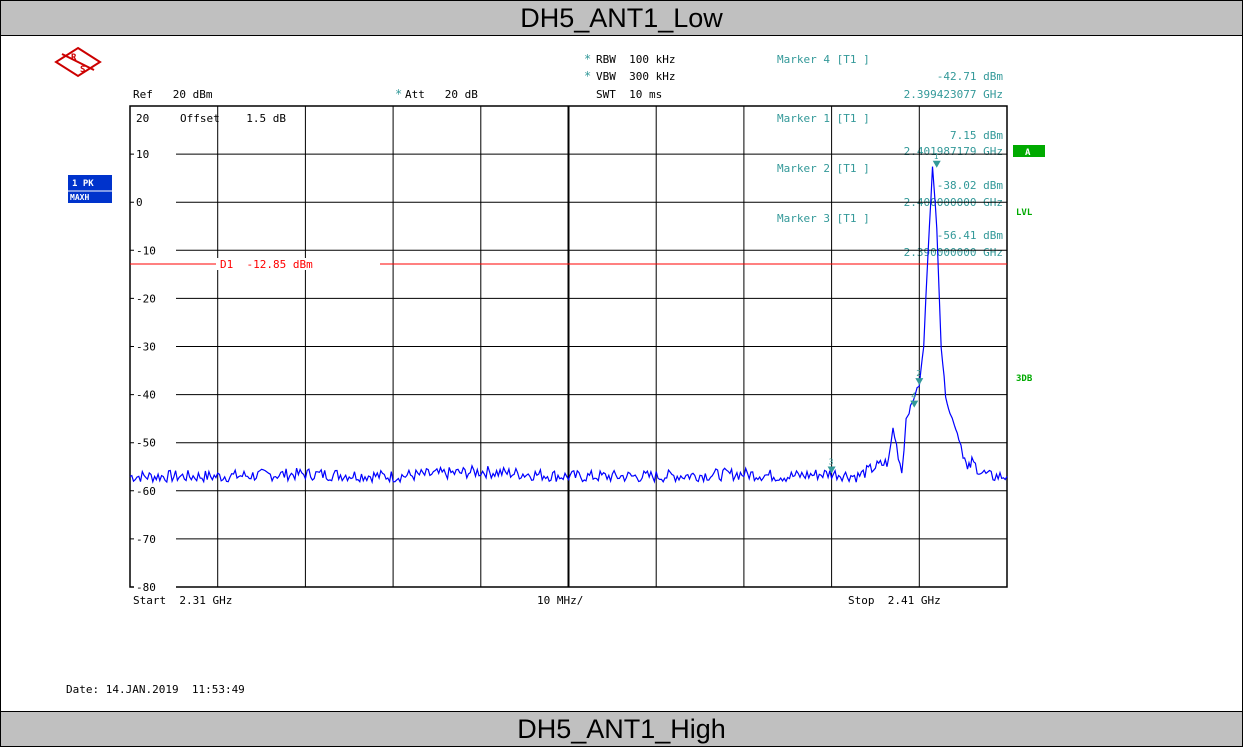  What do you see at coordinates (831, 462) in the screenshot?
I see `marker-3-label: 3` at bounding box center [831, 462].